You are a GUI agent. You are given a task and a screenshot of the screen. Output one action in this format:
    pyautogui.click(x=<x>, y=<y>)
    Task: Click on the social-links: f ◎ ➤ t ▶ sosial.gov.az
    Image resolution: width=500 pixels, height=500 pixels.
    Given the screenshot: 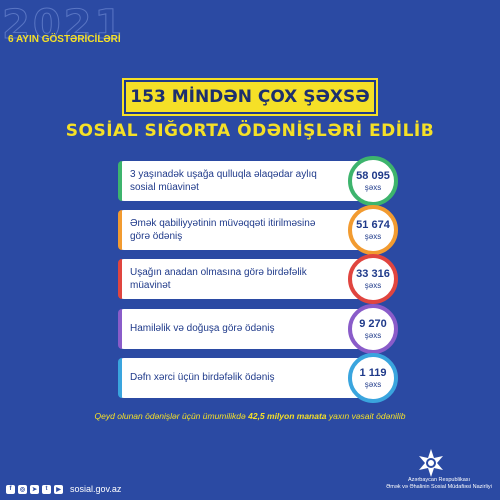 What is the action you would take?
    pyautogui.click(x=63, y=489)
    